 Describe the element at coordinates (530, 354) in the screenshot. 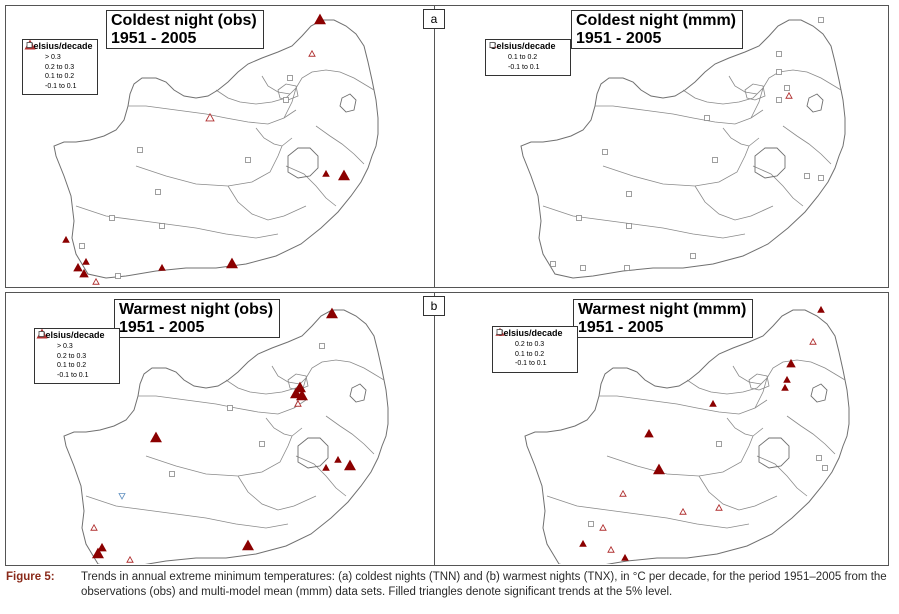

I see `legend-label: 0.1 to 0.2` at that location.